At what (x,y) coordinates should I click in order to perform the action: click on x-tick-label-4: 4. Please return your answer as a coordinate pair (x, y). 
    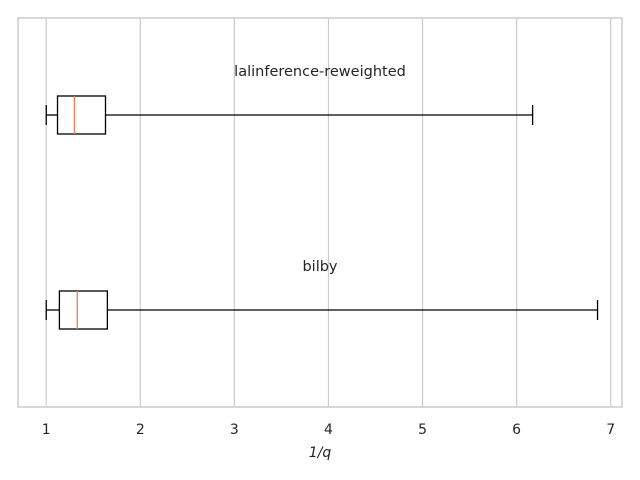
    Looking at the image, I should click on (328, 430).